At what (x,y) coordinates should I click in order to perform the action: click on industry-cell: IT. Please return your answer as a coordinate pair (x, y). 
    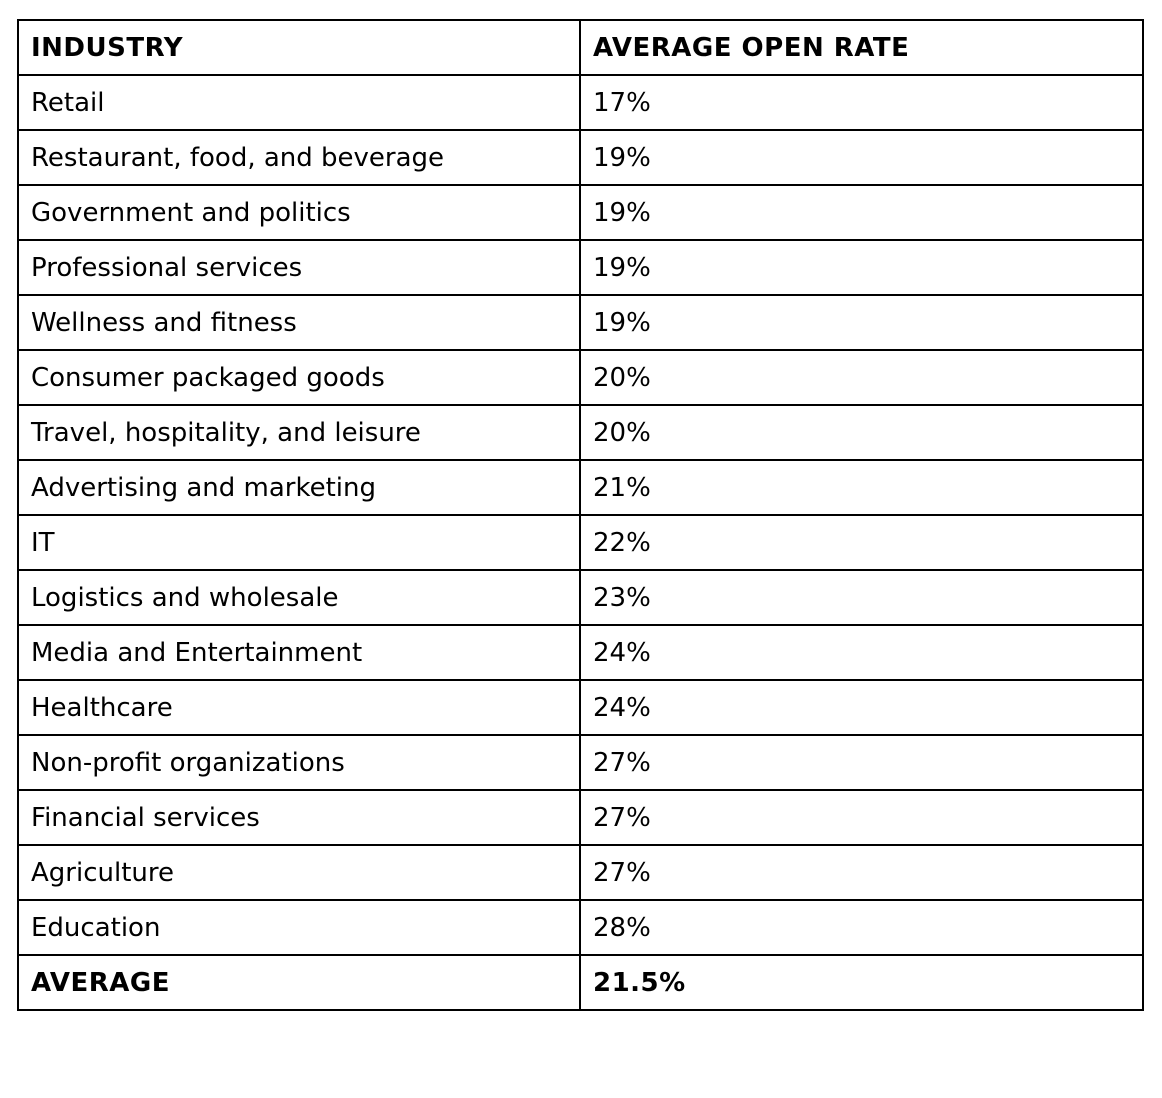
    Looking at the image, I should click on (299, 542).